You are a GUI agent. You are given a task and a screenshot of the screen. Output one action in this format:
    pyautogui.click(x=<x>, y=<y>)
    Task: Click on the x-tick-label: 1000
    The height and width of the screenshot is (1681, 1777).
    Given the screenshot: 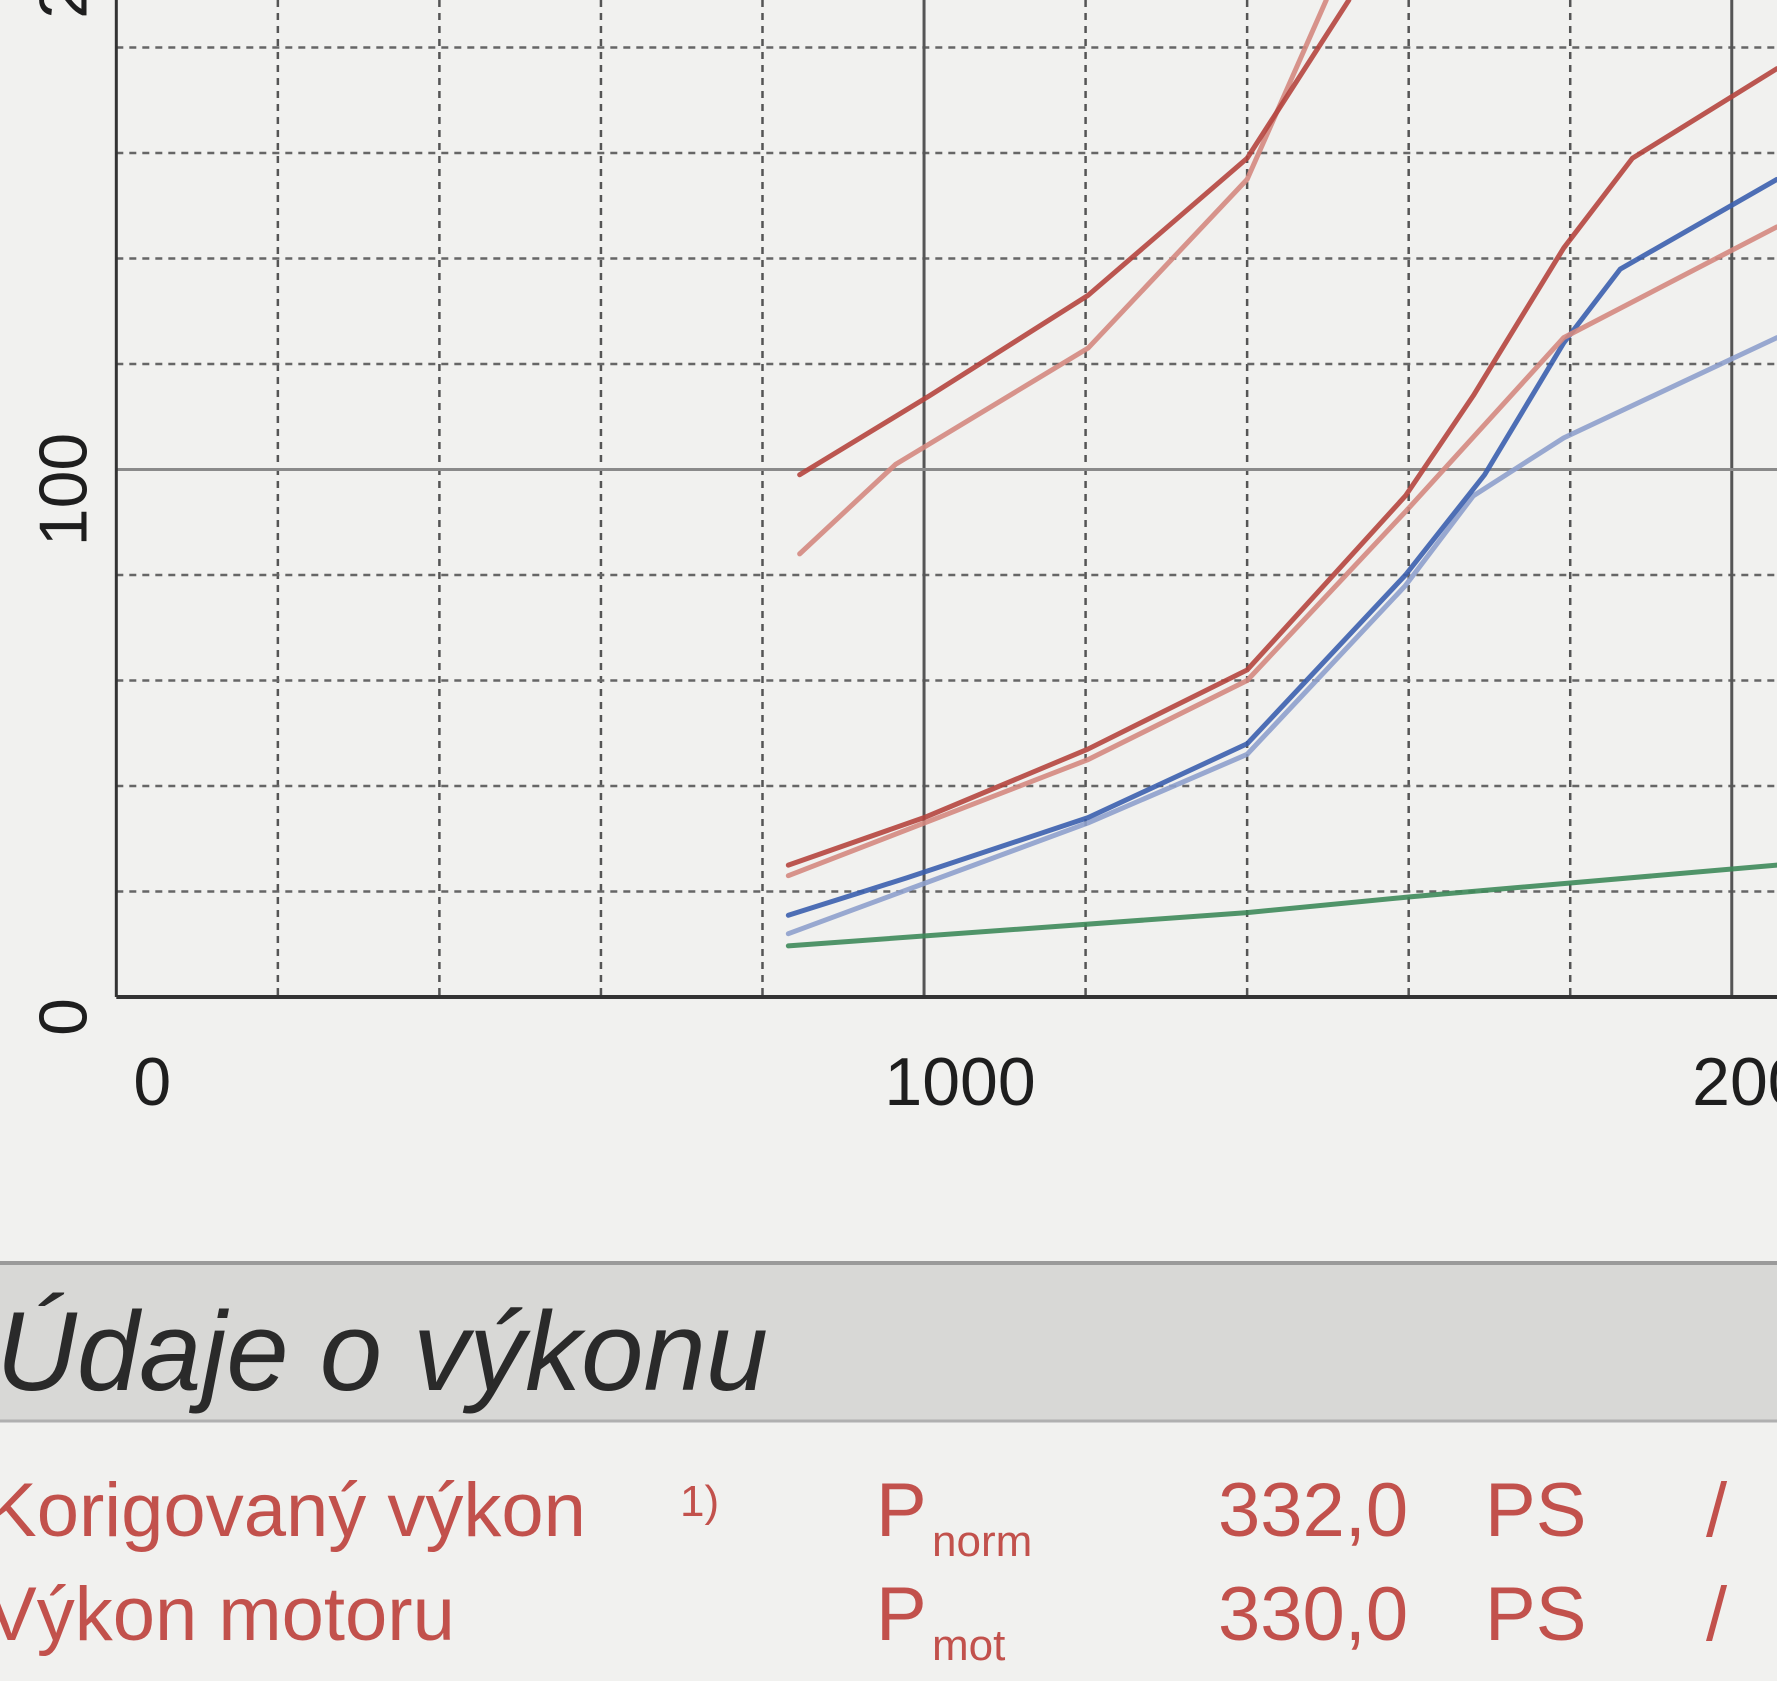 What is the action you would take?
    pyautogui.click(x=959, y=1082)
    